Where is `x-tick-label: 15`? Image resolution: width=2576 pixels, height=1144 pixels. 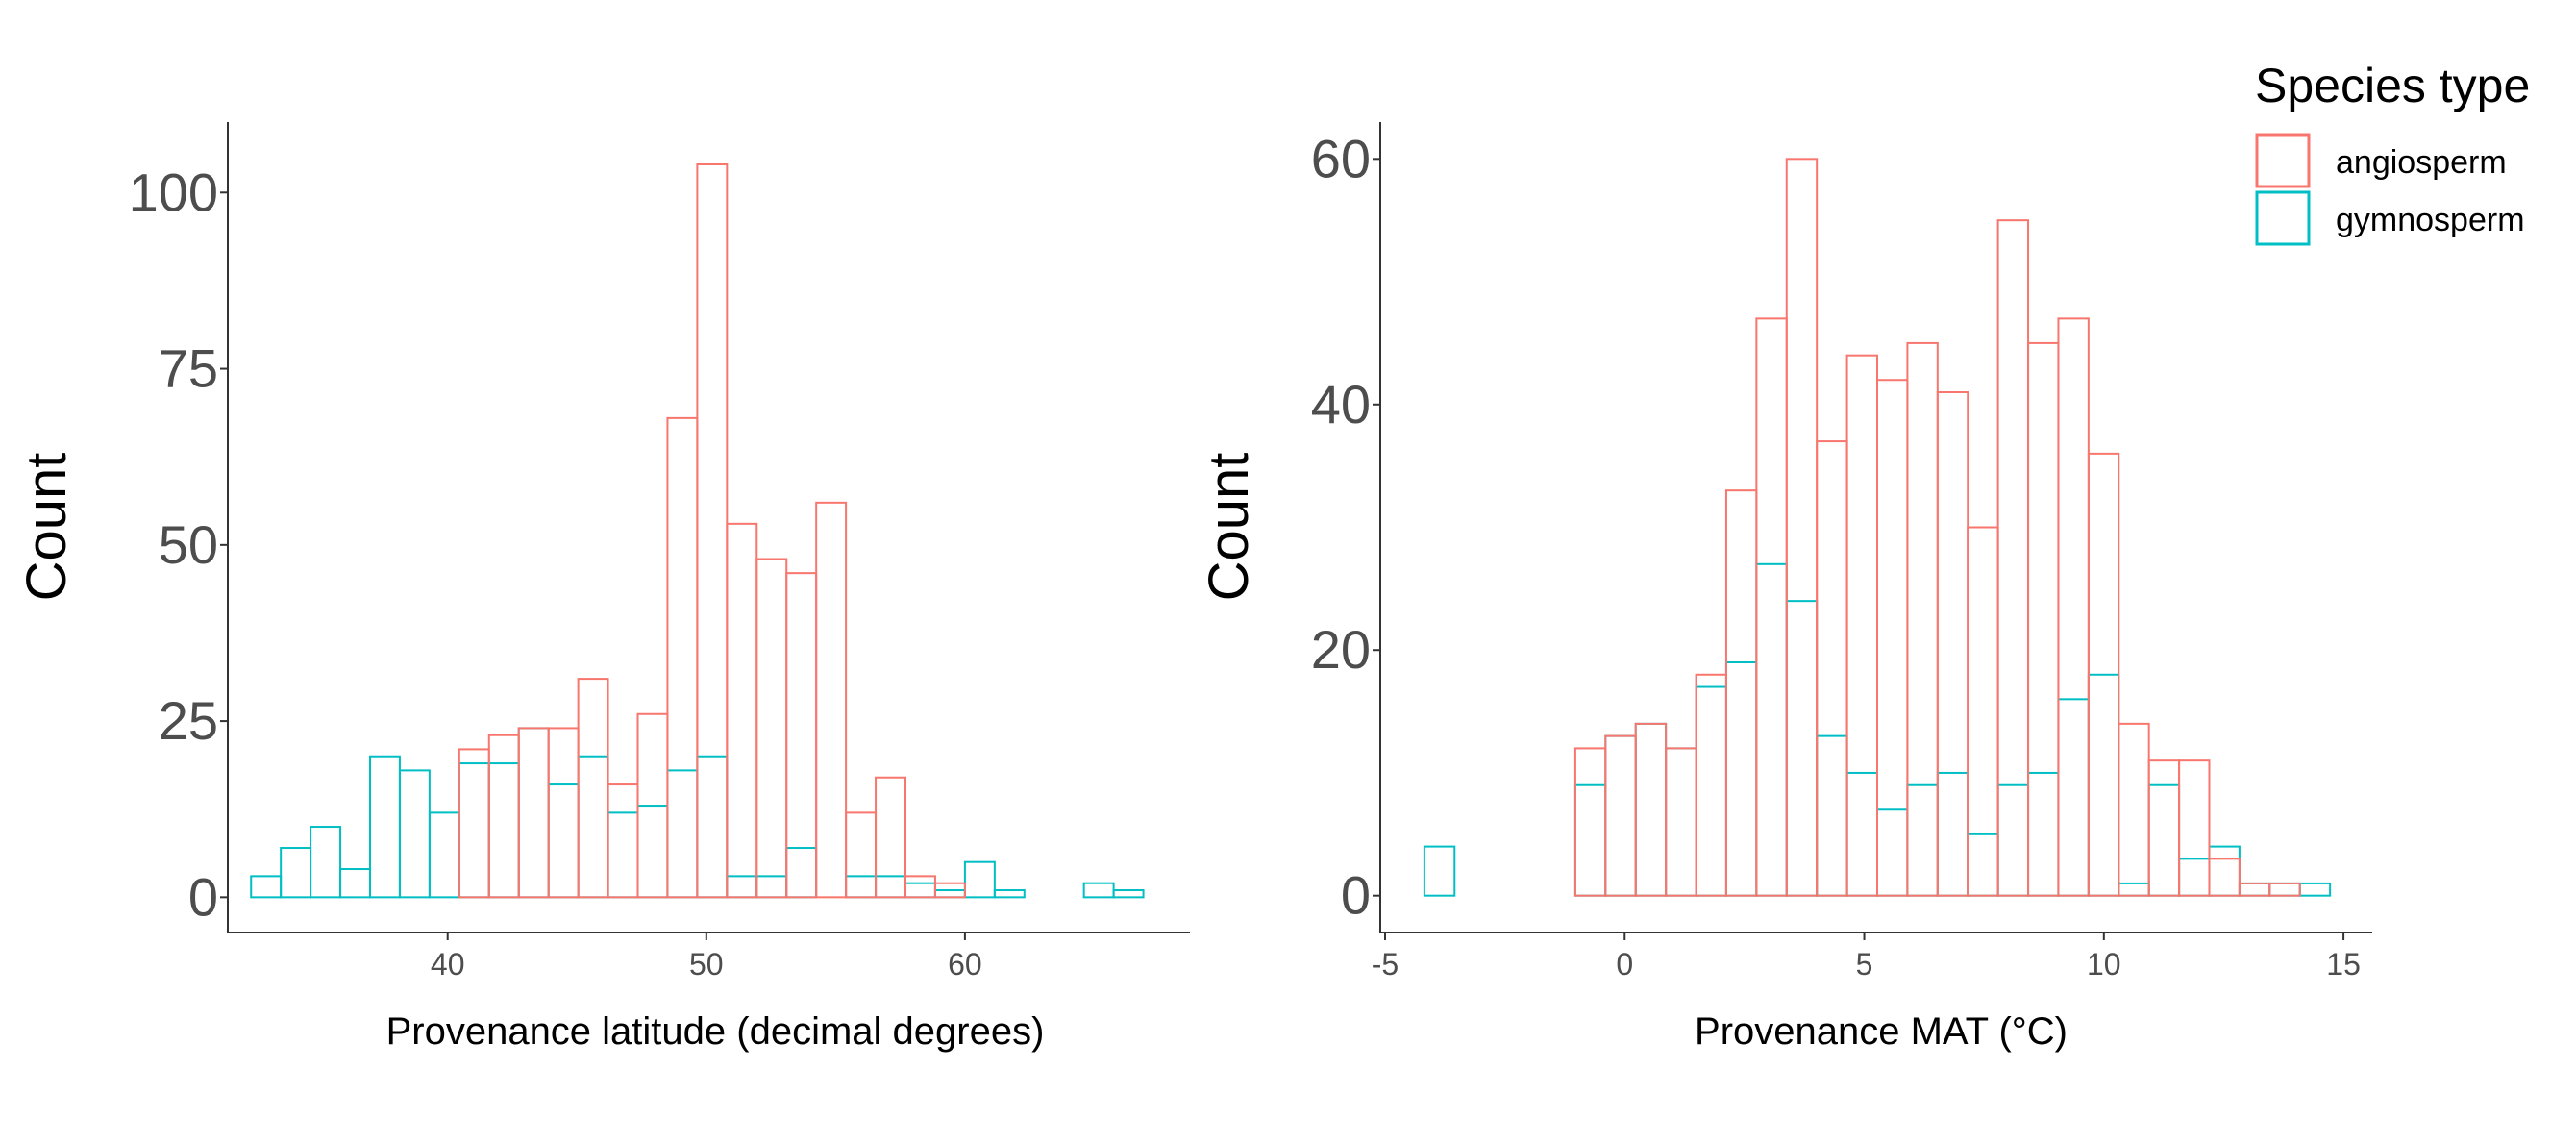 x-tick-label: 15 is located at coordinates (2343, 964).